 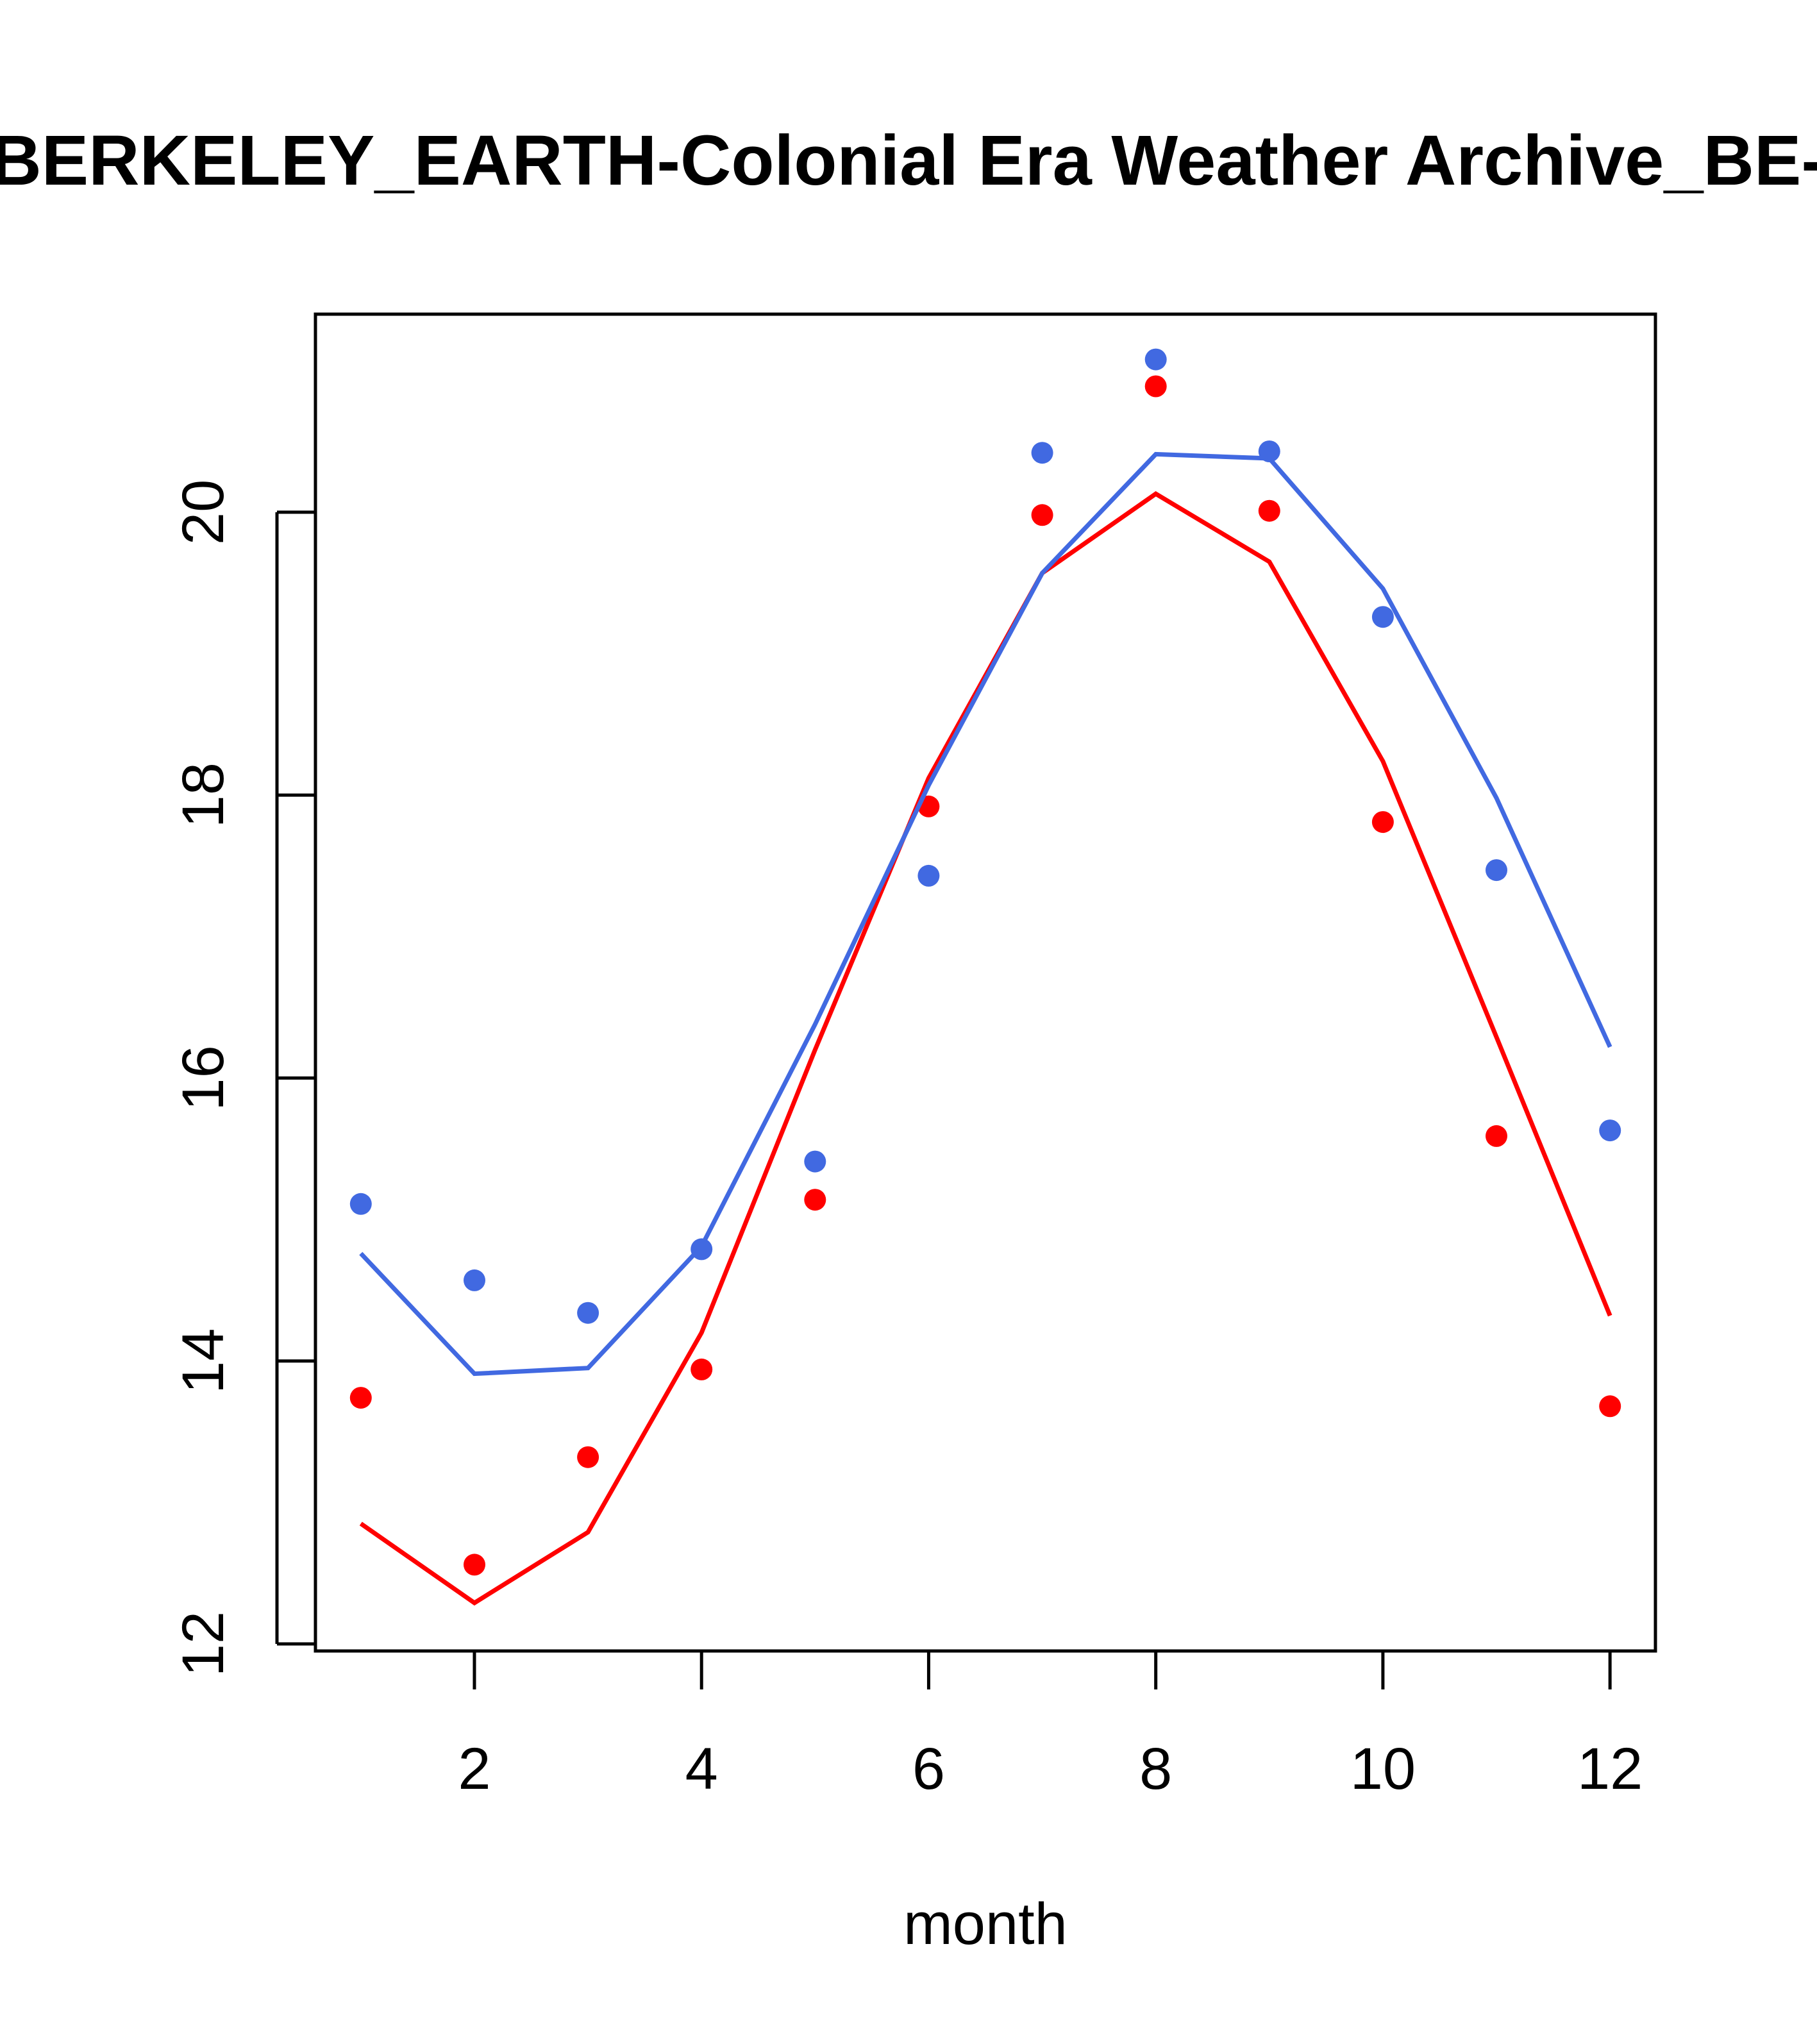 I want to click on y-axis: 12 14 16 18 20, so click(x=243, y=1078).